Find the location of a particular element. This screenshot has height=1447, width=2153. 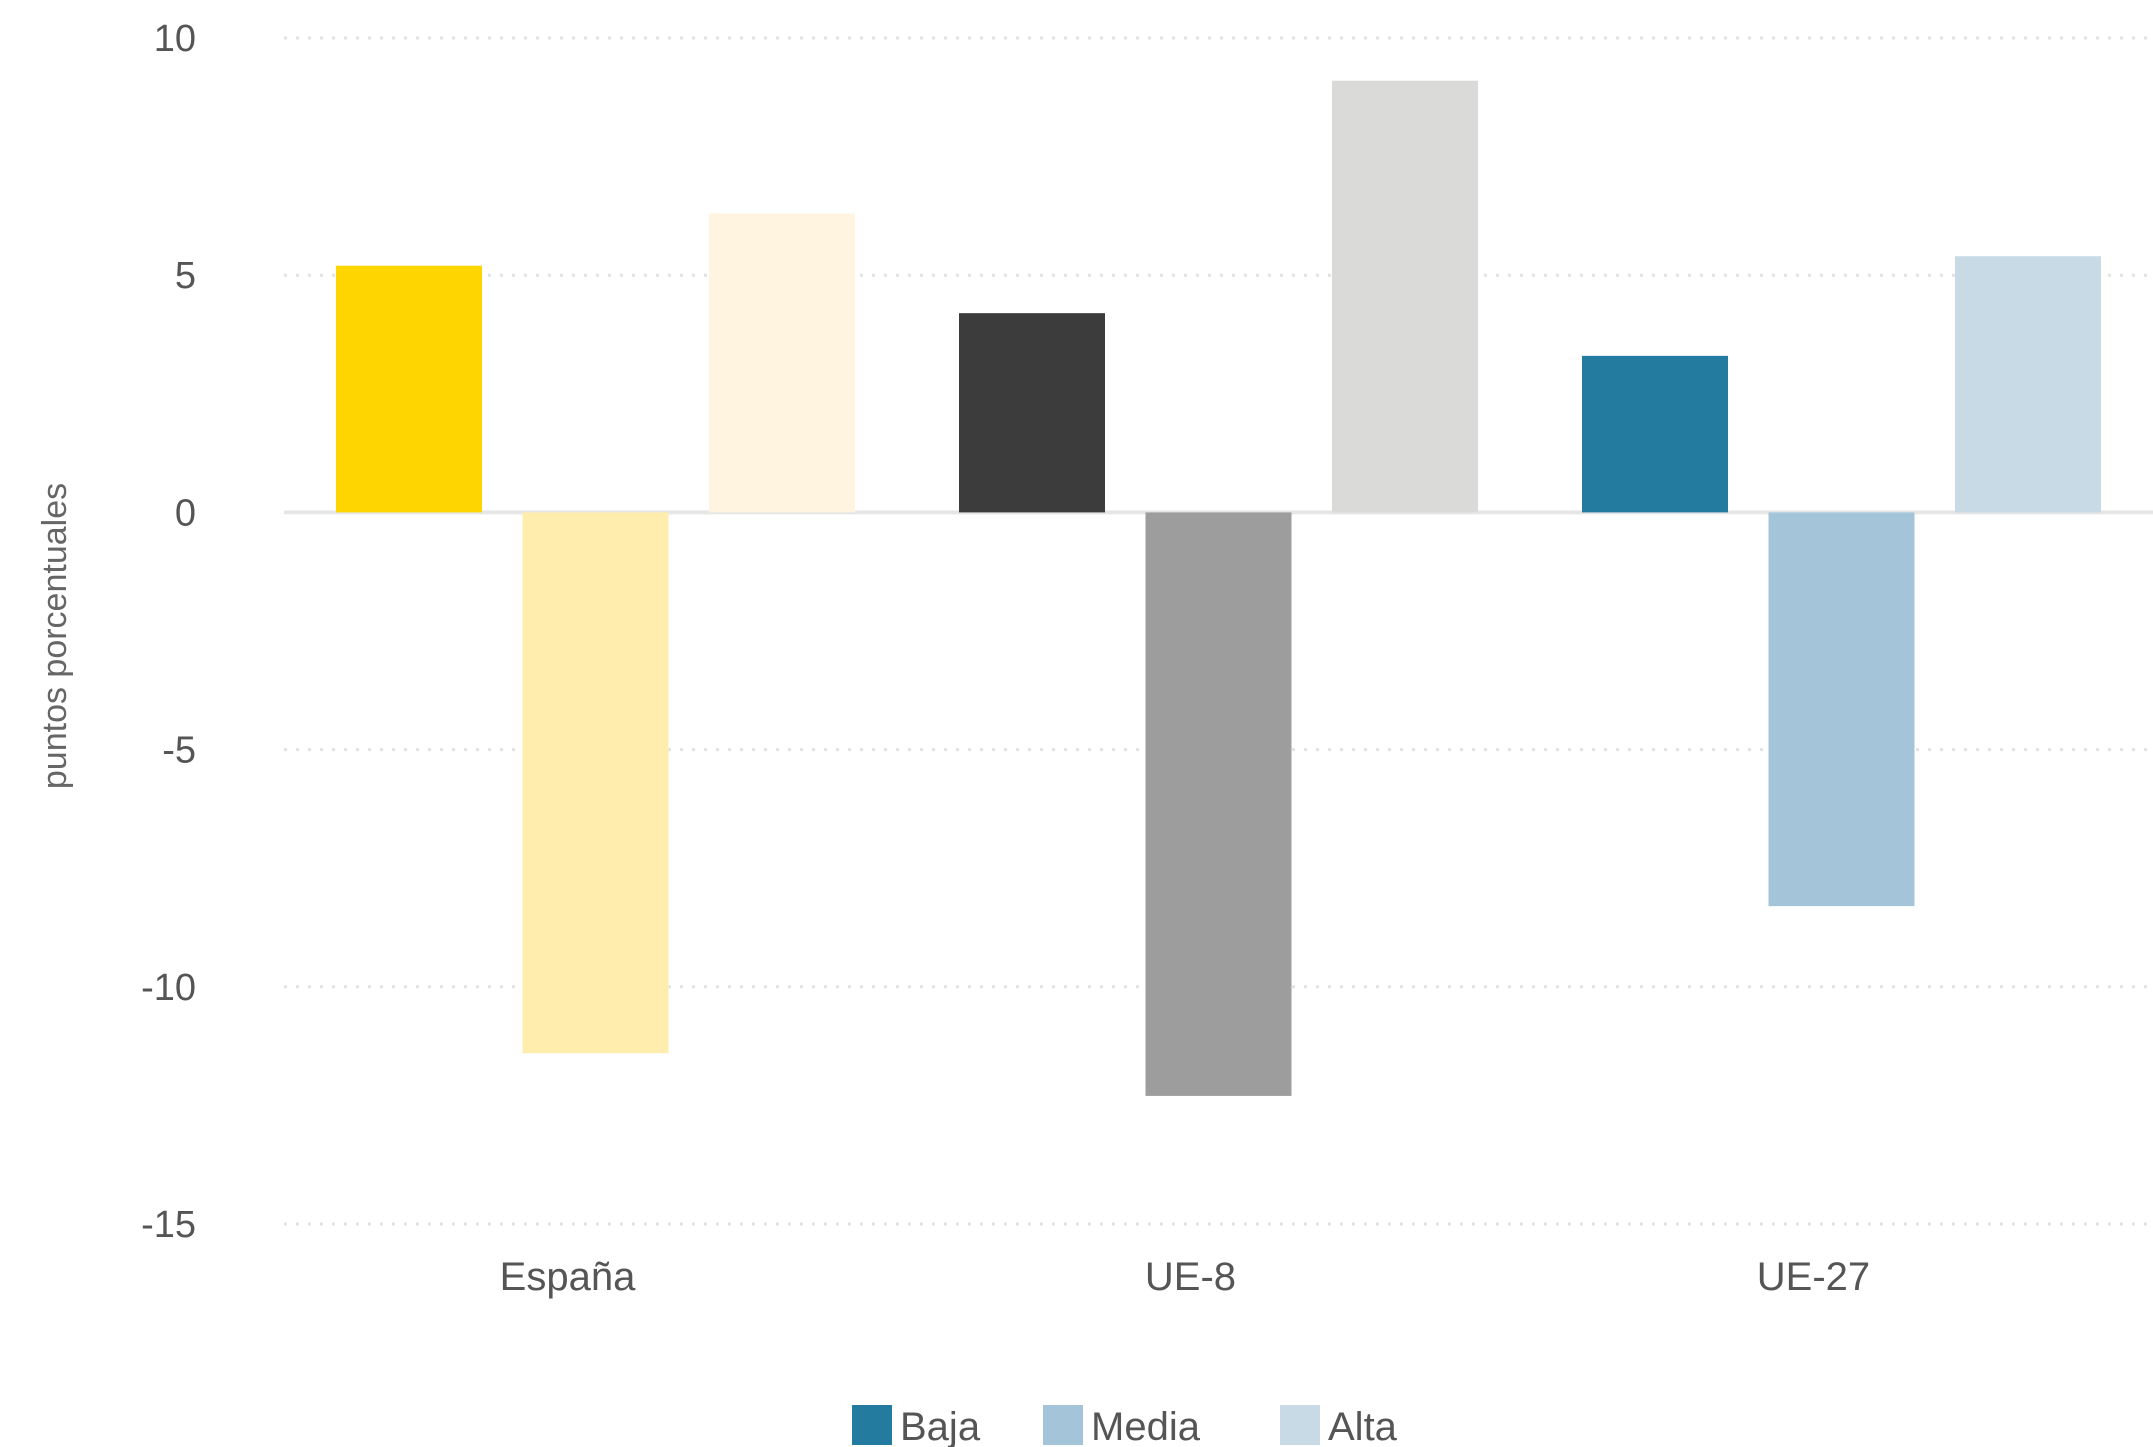

legend-swatch-media is located at coordinates (1063, 1425).